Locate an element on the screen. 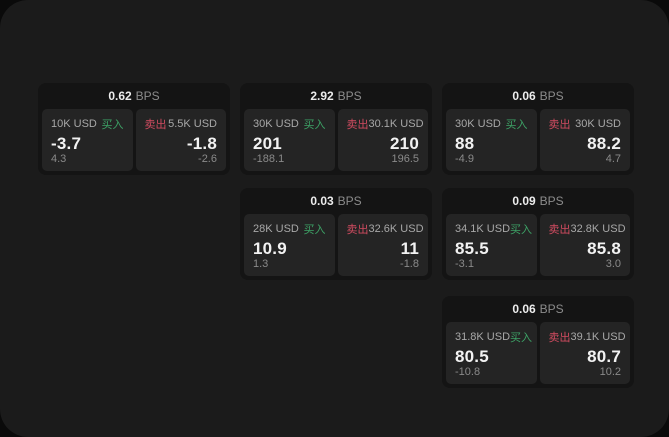  buy-delta: -3.1 is located at coordinates (464, 264).